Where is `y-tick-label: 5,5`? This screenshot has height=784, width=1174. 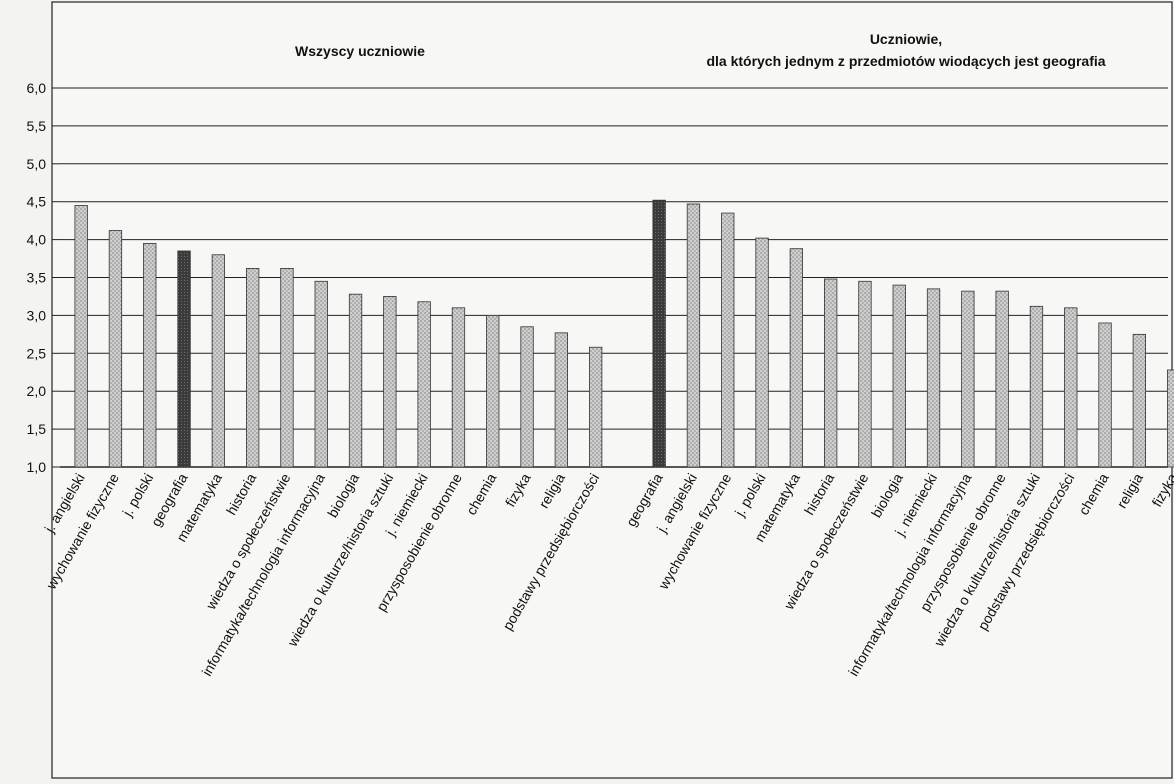 y-tick-label: 5,5 is located at coordinates (37, 126).